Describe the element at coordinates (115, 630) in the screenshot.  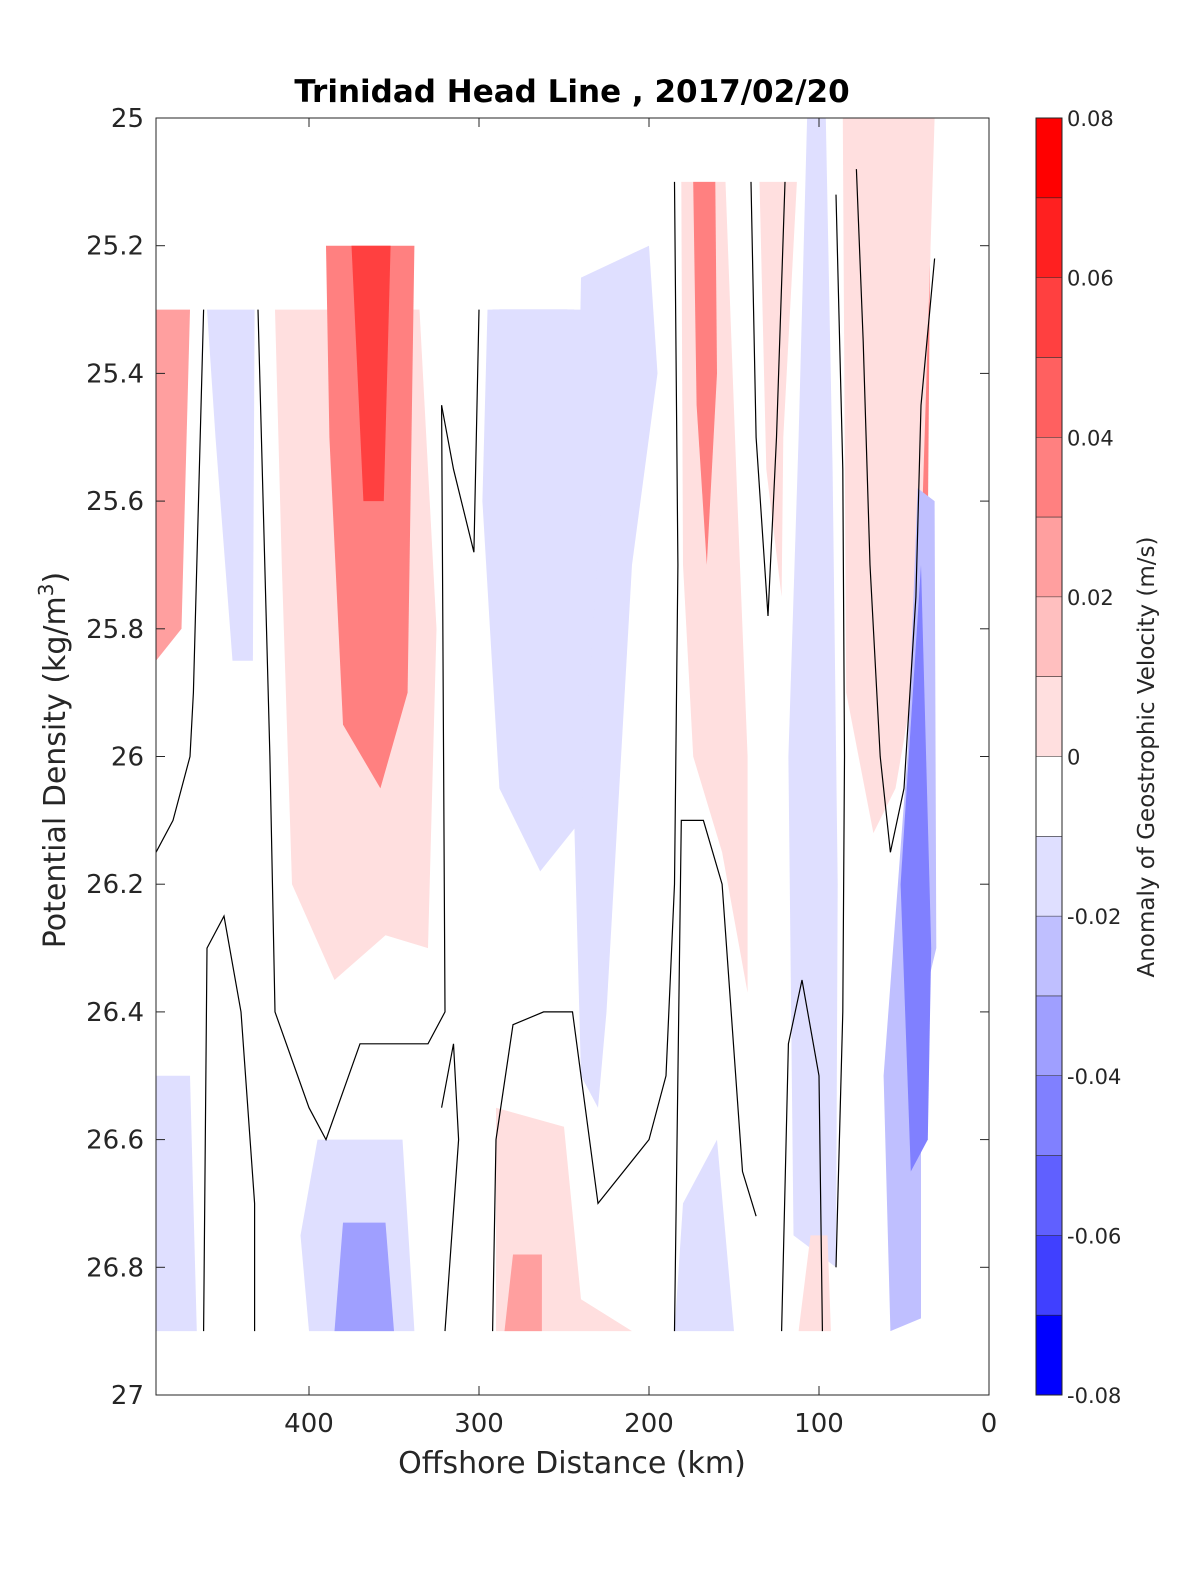
I see `y-tick-label: 25.8` at that location.